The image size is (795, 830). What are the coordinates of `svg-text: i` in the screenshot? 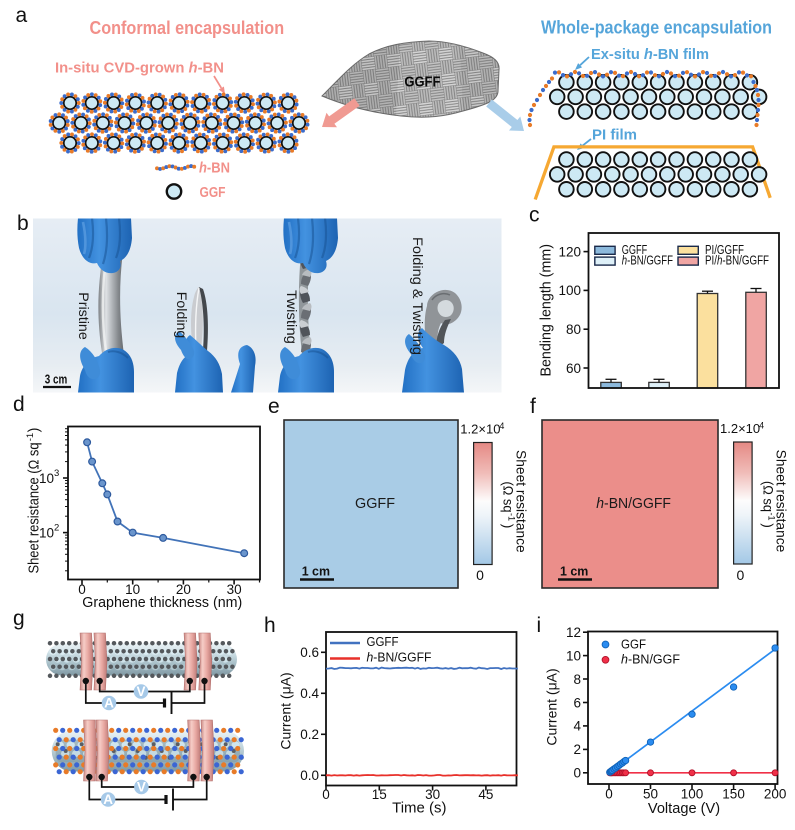 It's located at (539, 625).